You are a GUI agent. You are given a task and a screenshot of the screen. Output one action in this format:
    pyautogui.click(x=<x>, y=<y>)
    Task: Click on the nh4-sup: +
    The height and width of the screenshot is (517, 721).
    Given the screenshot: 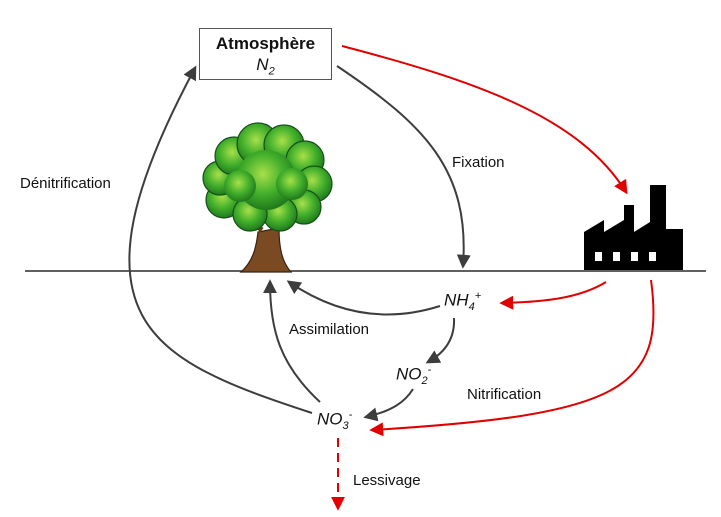 What is the action you would take?
    pyautogui.click(x=478, y=296)
    